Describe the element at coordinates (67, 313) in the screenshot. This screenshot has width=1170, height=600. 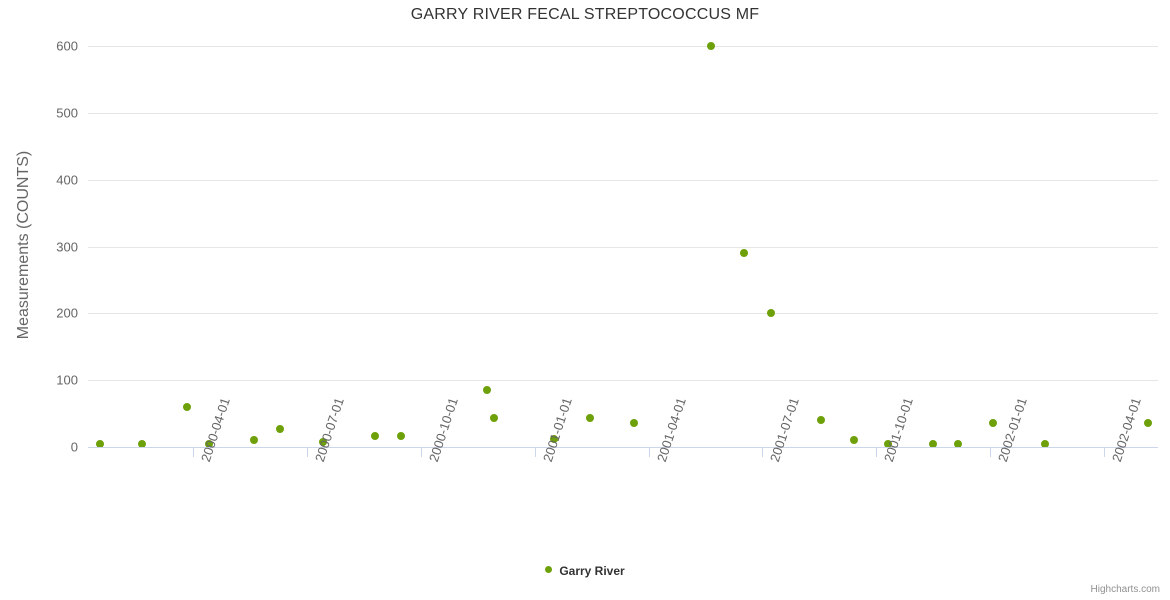
I see `y-axis-tick-label: 200` at that location.